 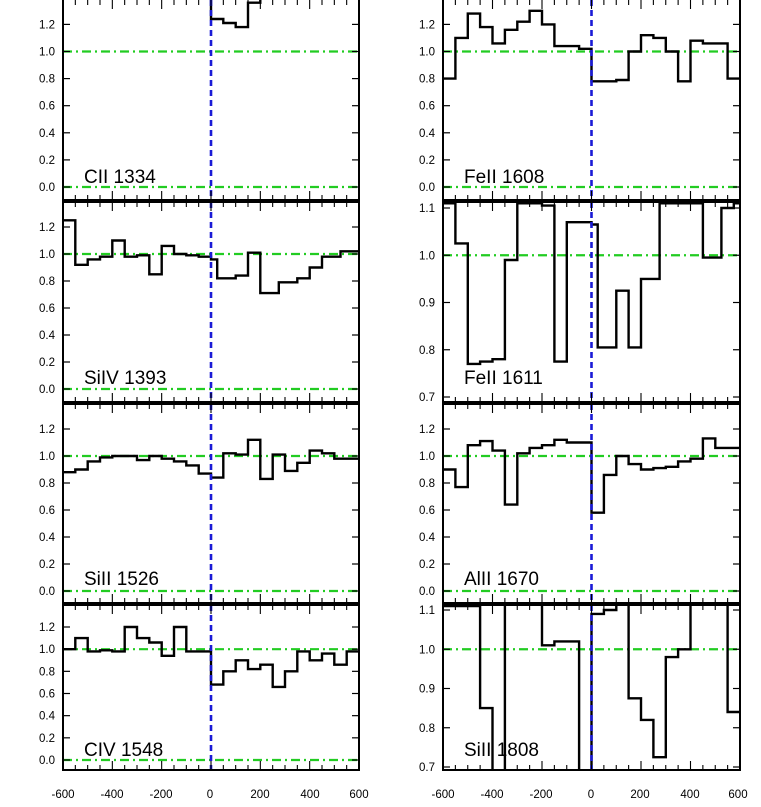 I want to click on ion-label: CIV 1548, so click(x=123, y=750).